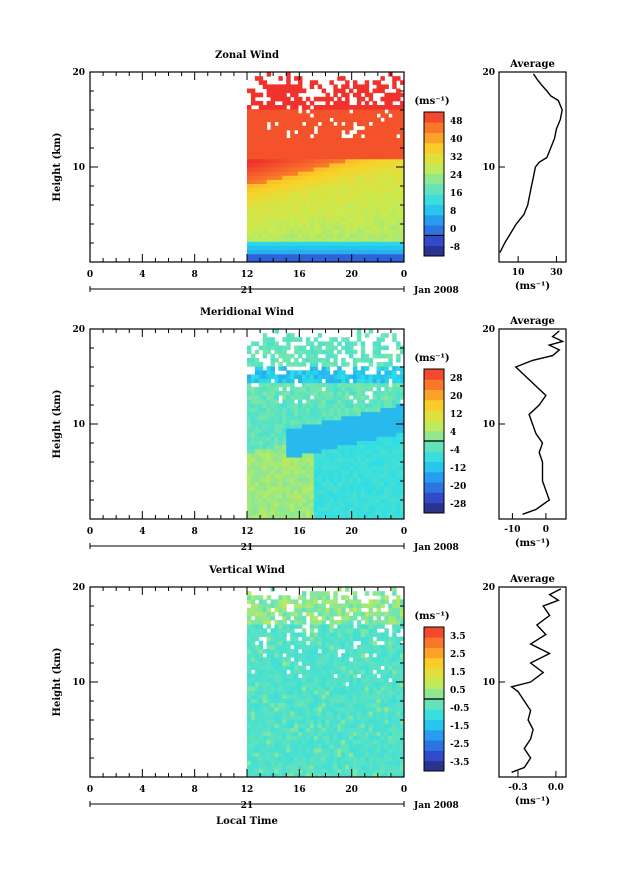 This screenshot has height=873, width=619. Describe the element at coordinates (434, 395) in the screenshot. I see `colorbar-bin` at that location.